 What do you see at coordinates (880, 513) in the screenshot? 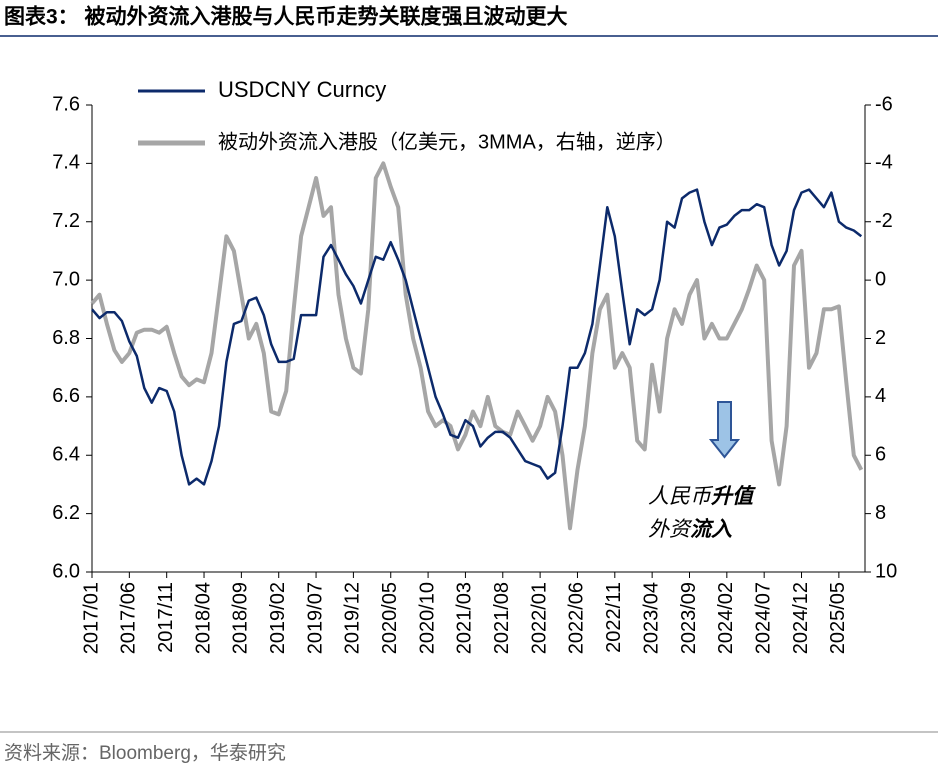
I see `y2-tick-label: 8` at bounding box center [880, 513].